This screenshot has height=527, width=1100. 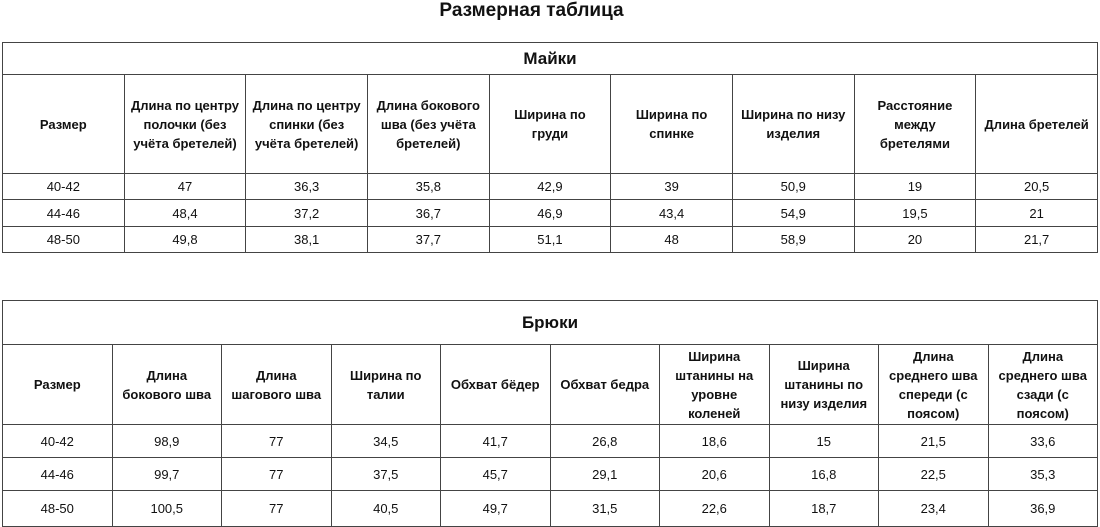 What do you see at coordinates (823, 384) in the screenshot?
I see `header-cell: Ширина штанины по низу изделия` at bounding box center [823, 384].